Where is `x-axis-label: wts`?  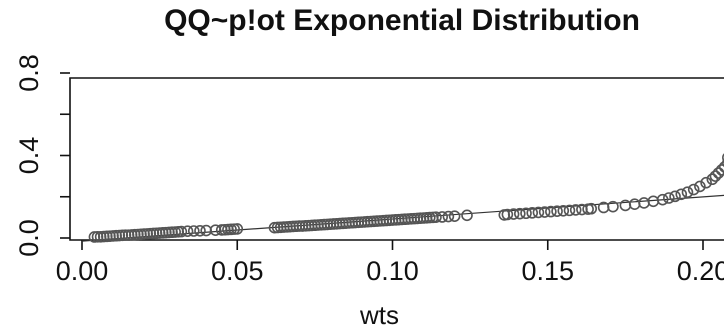 x-axis-label: wts is located at coordinates (379, 315).